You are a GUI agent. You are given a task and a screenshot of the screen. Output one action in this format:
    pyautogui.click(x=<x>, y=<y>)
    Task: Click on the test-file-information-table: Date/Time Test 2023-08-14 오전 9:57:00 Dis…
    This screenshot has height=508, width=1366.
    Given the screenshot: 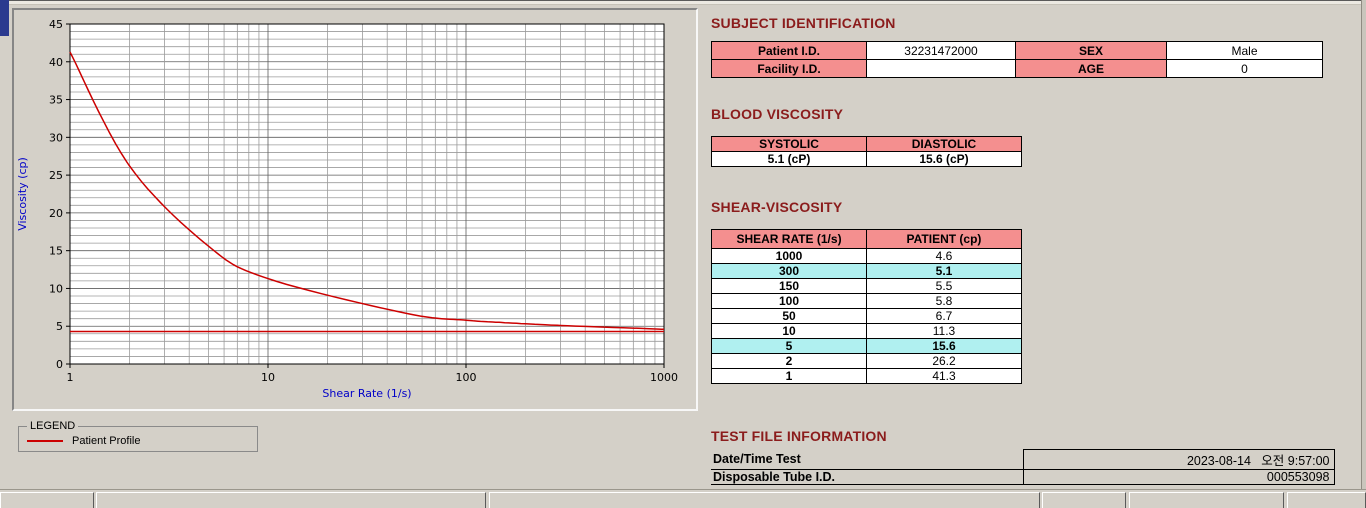 What is the action you would take?
    pyautogui.click(x=1023, y=467)
    